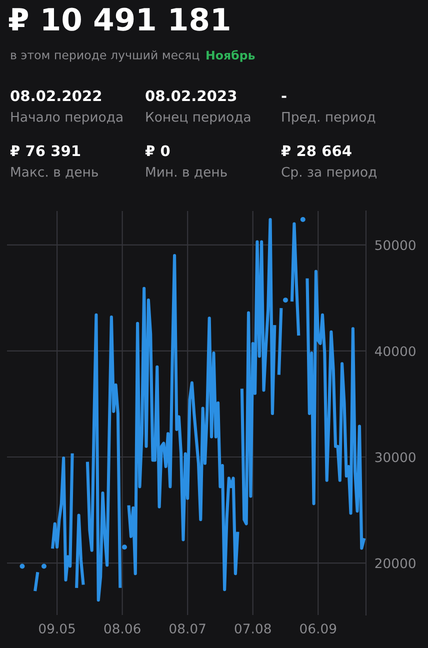  Describe the element at coordinates (45, 150) in the screenshot. I see `text: ₽ 76 391` at that location.